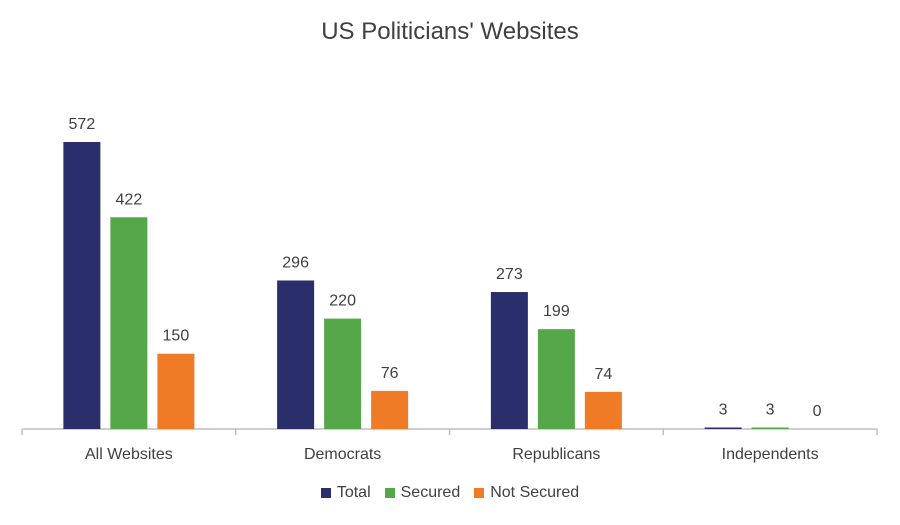 The image size is (900, 525). I want to click on data-label: 220, so click(342, 301).